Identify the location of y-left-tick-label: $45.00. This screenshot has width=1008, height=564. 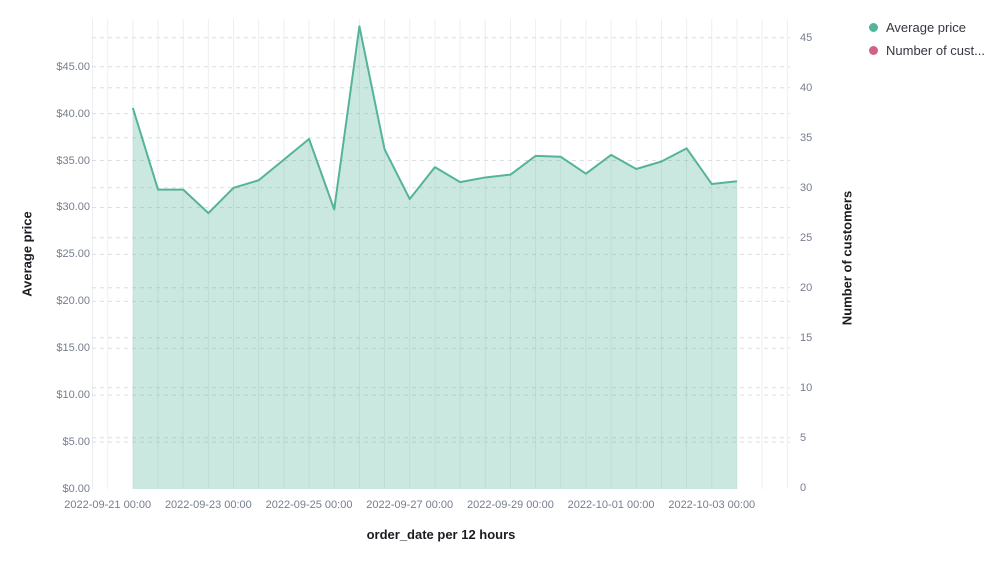
(73, 66).